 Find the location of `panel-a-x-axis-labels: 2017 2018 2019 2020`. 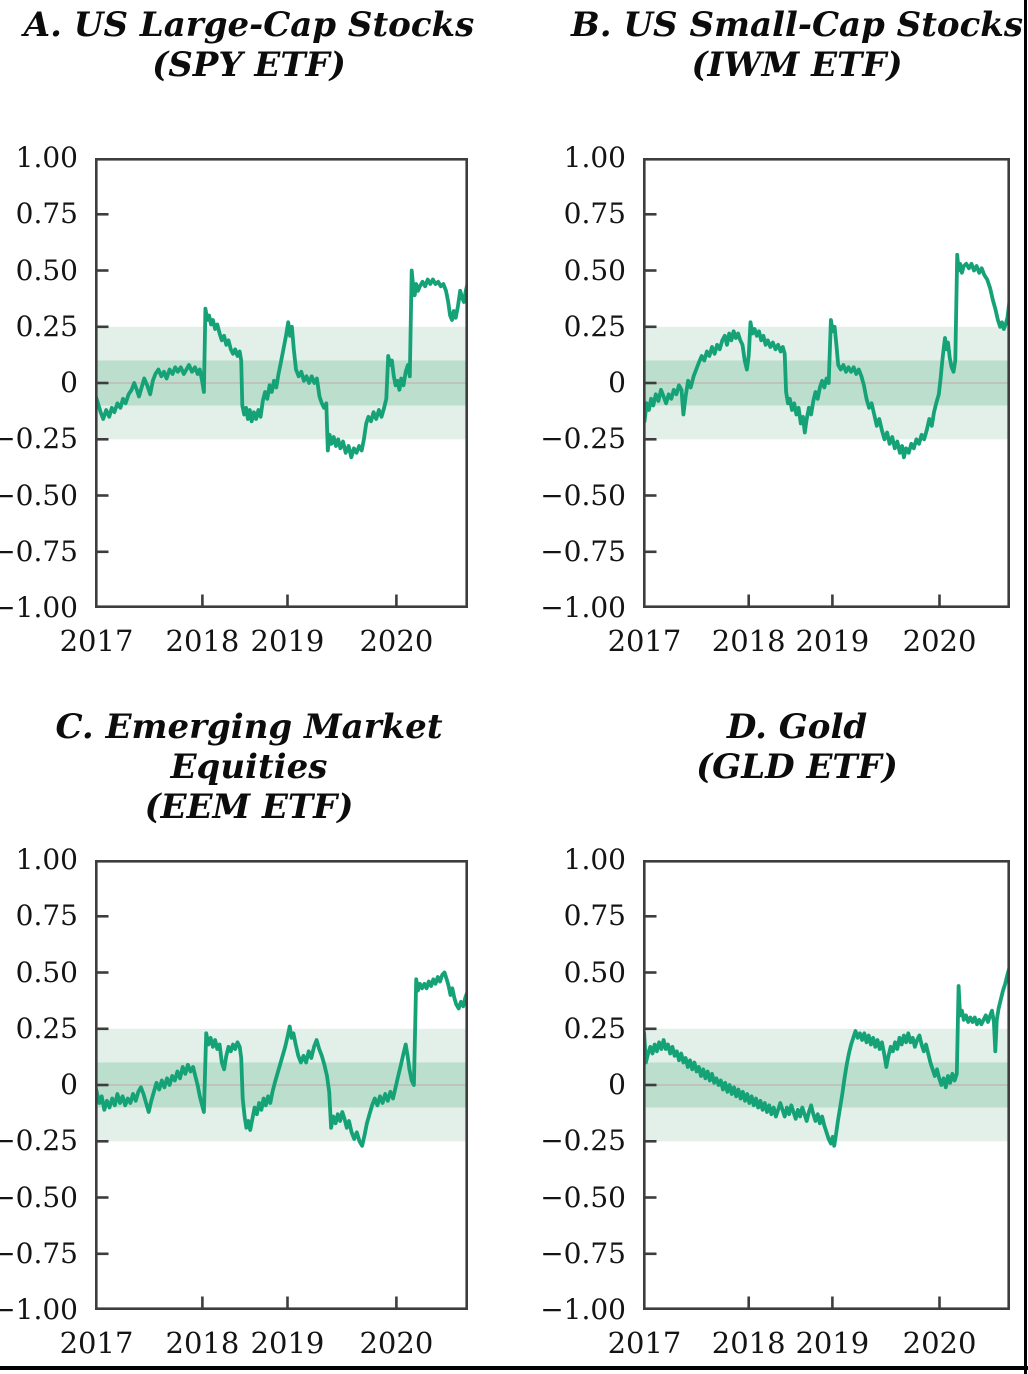

panel-a-x-axis-labels: 2017 2018 2019 2020 is located at coordinates (264, 644).